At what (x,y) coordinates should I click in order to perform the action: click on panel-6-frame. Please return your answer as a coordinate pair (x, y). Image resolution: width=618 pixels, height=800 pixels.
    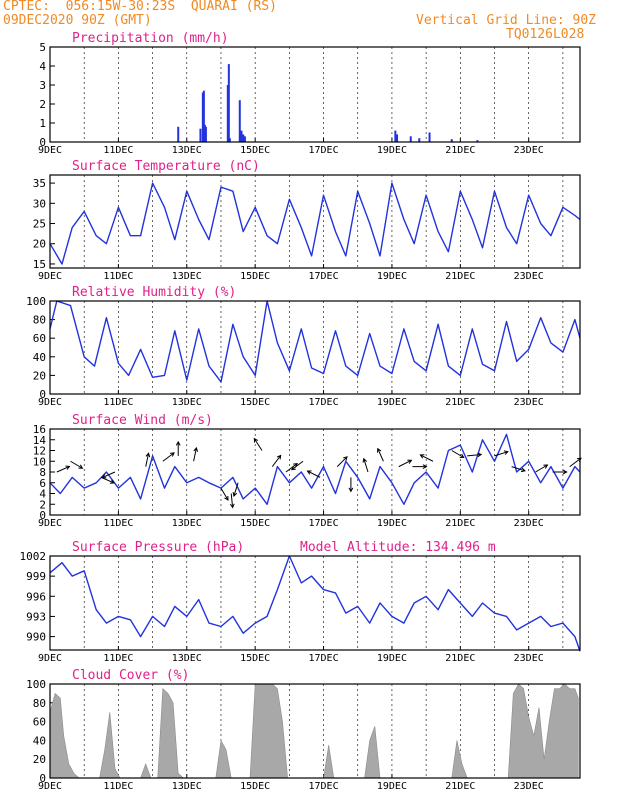
    Looking at the image, I should click on (315, 731).